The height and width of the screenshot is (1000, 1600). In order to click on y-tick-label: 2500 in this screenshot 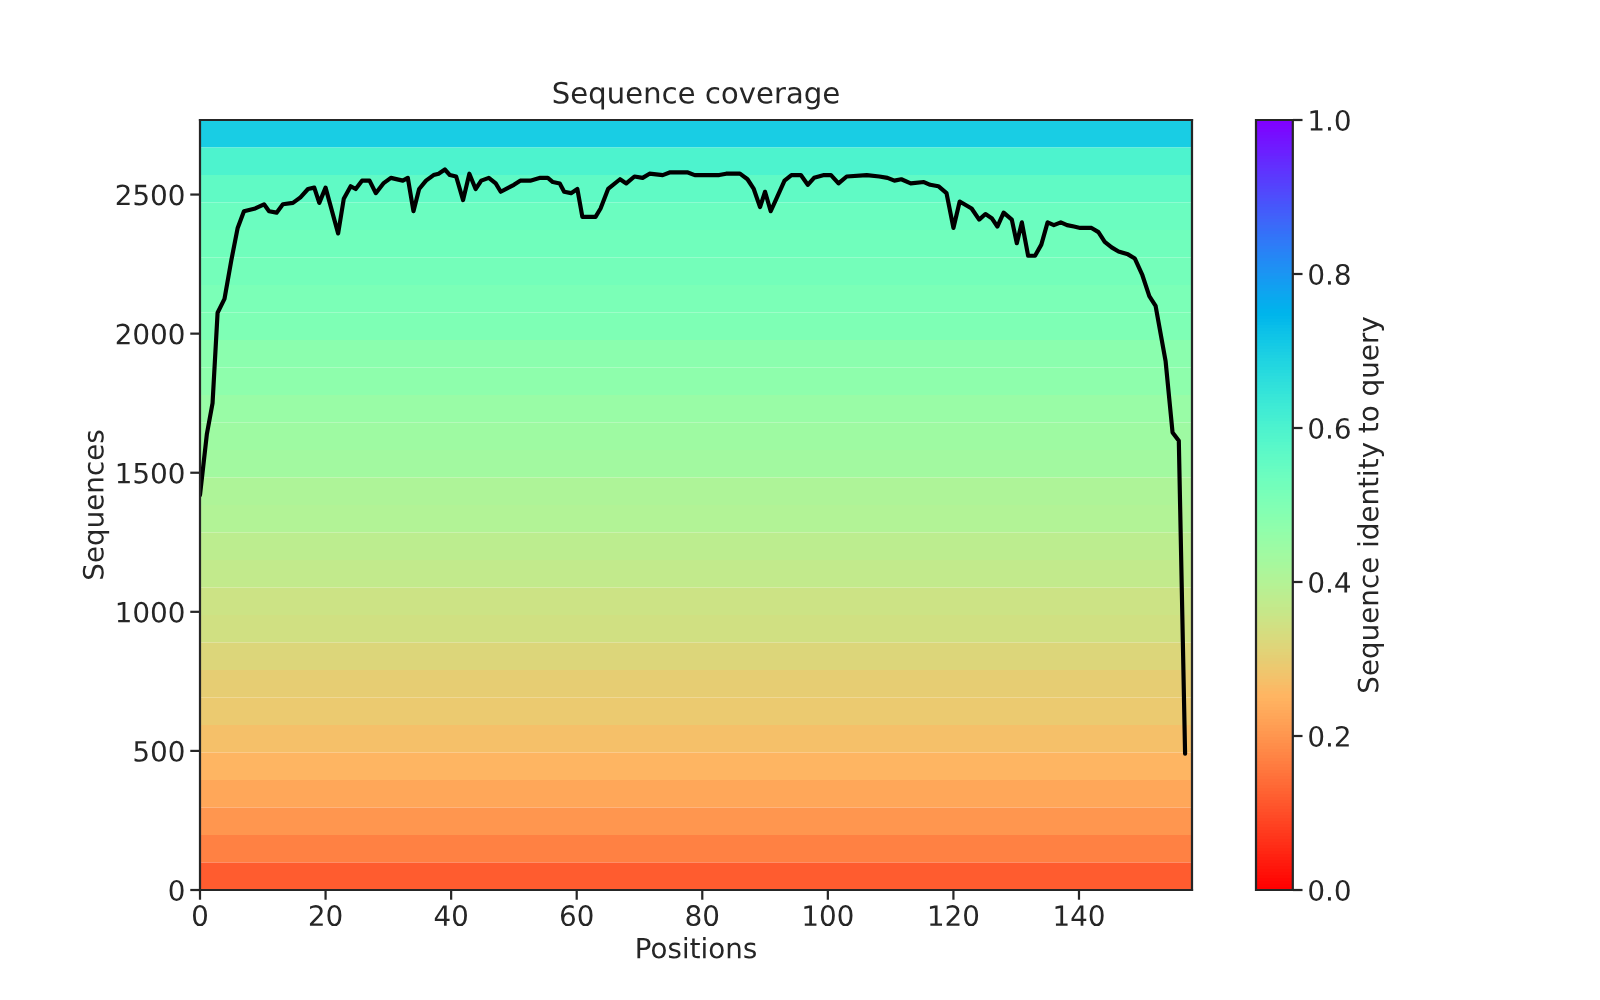, I will do `click(150, 195)`.